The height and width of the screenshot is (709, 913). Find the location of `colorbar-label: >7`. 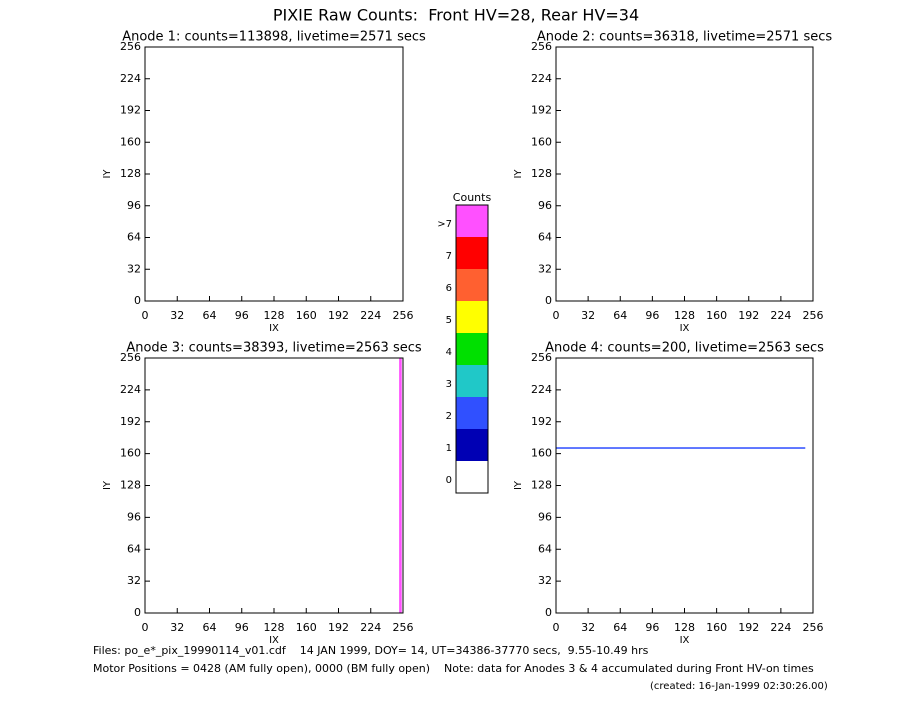

colorbar-label: >7 is located at coordinates (444, 224).